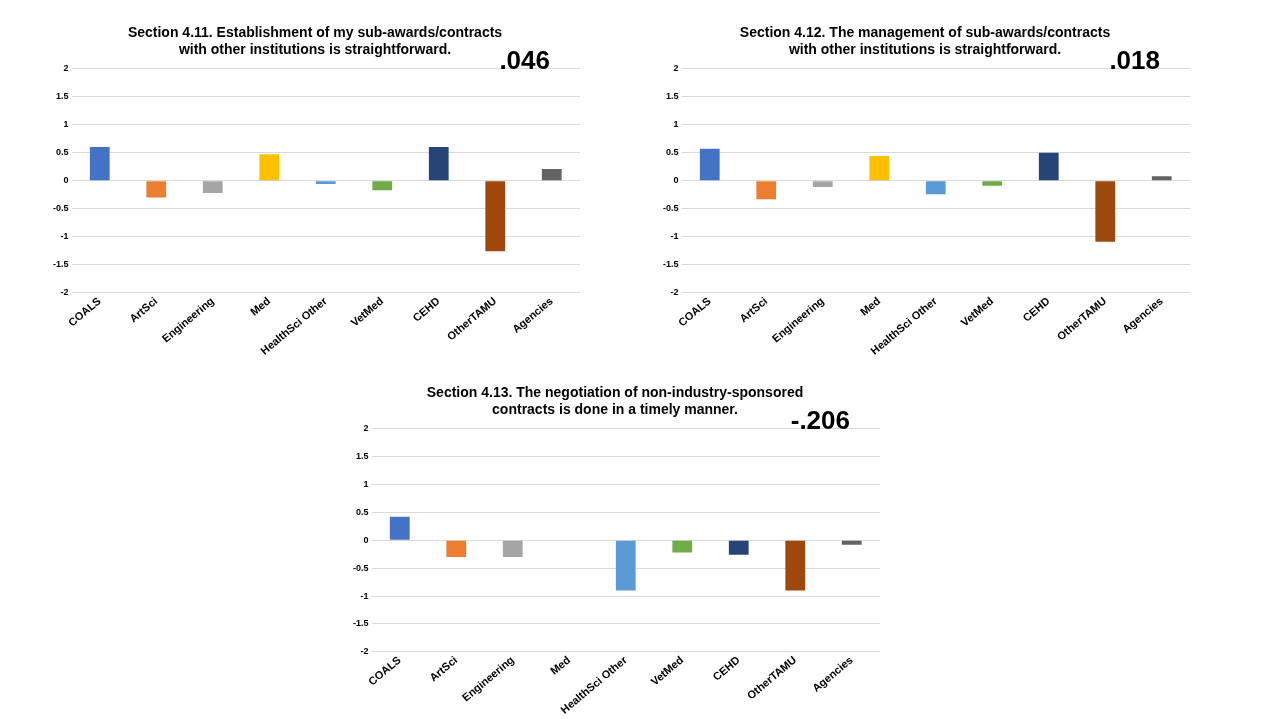  I want to click on annotation: .018, so click(1134, 59).